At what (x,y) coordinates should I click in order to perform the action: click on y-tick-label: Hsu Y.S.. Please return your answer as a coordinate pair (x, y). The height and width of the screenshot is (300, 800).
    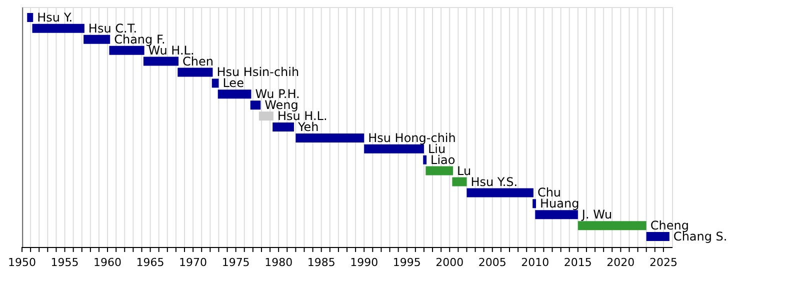
    Looking at the image, I should click on (494, 181).